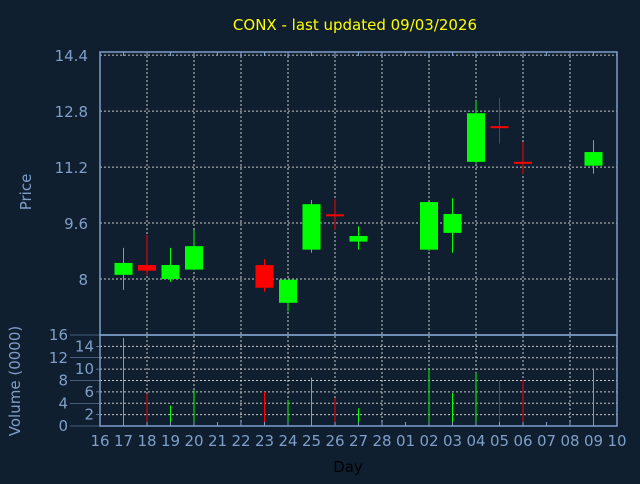  I want to click on volume-tick-label: 2, so click(89, 415).